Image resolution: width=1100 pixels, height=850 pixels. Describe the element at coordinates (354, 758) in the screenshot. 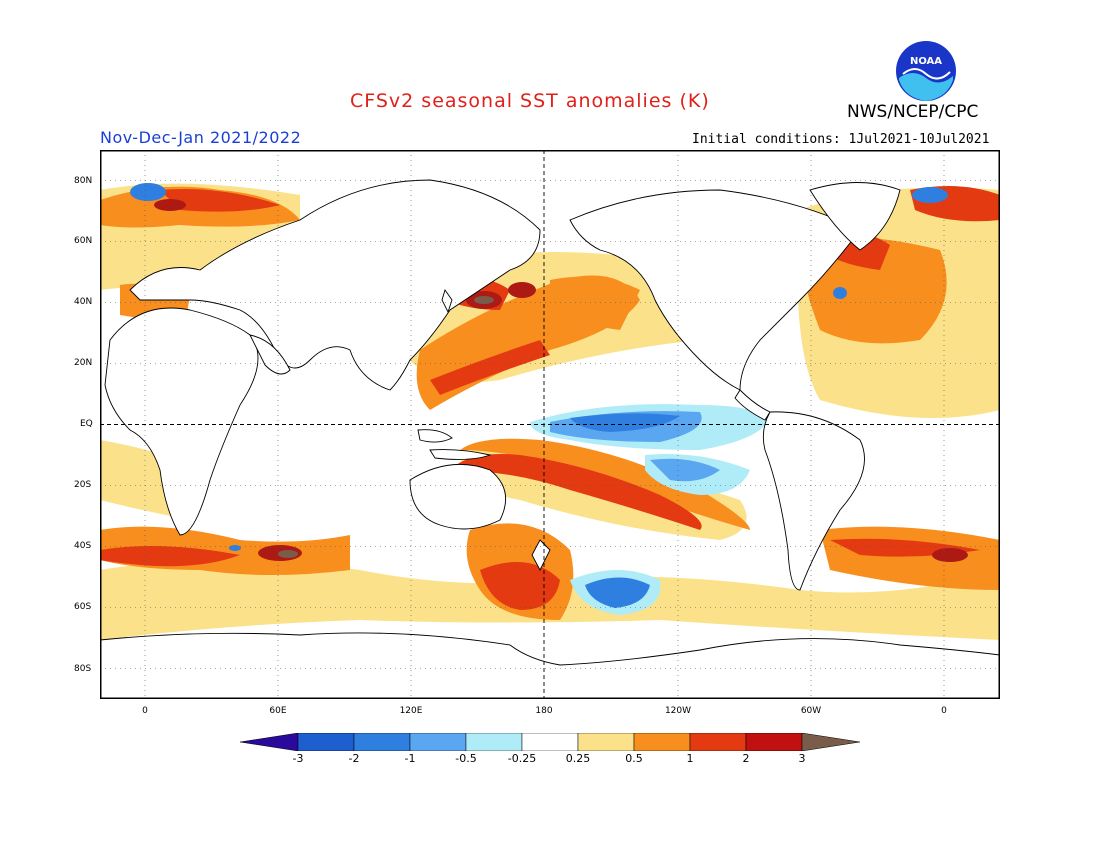

I see `colorbar-label: -2` at that location.